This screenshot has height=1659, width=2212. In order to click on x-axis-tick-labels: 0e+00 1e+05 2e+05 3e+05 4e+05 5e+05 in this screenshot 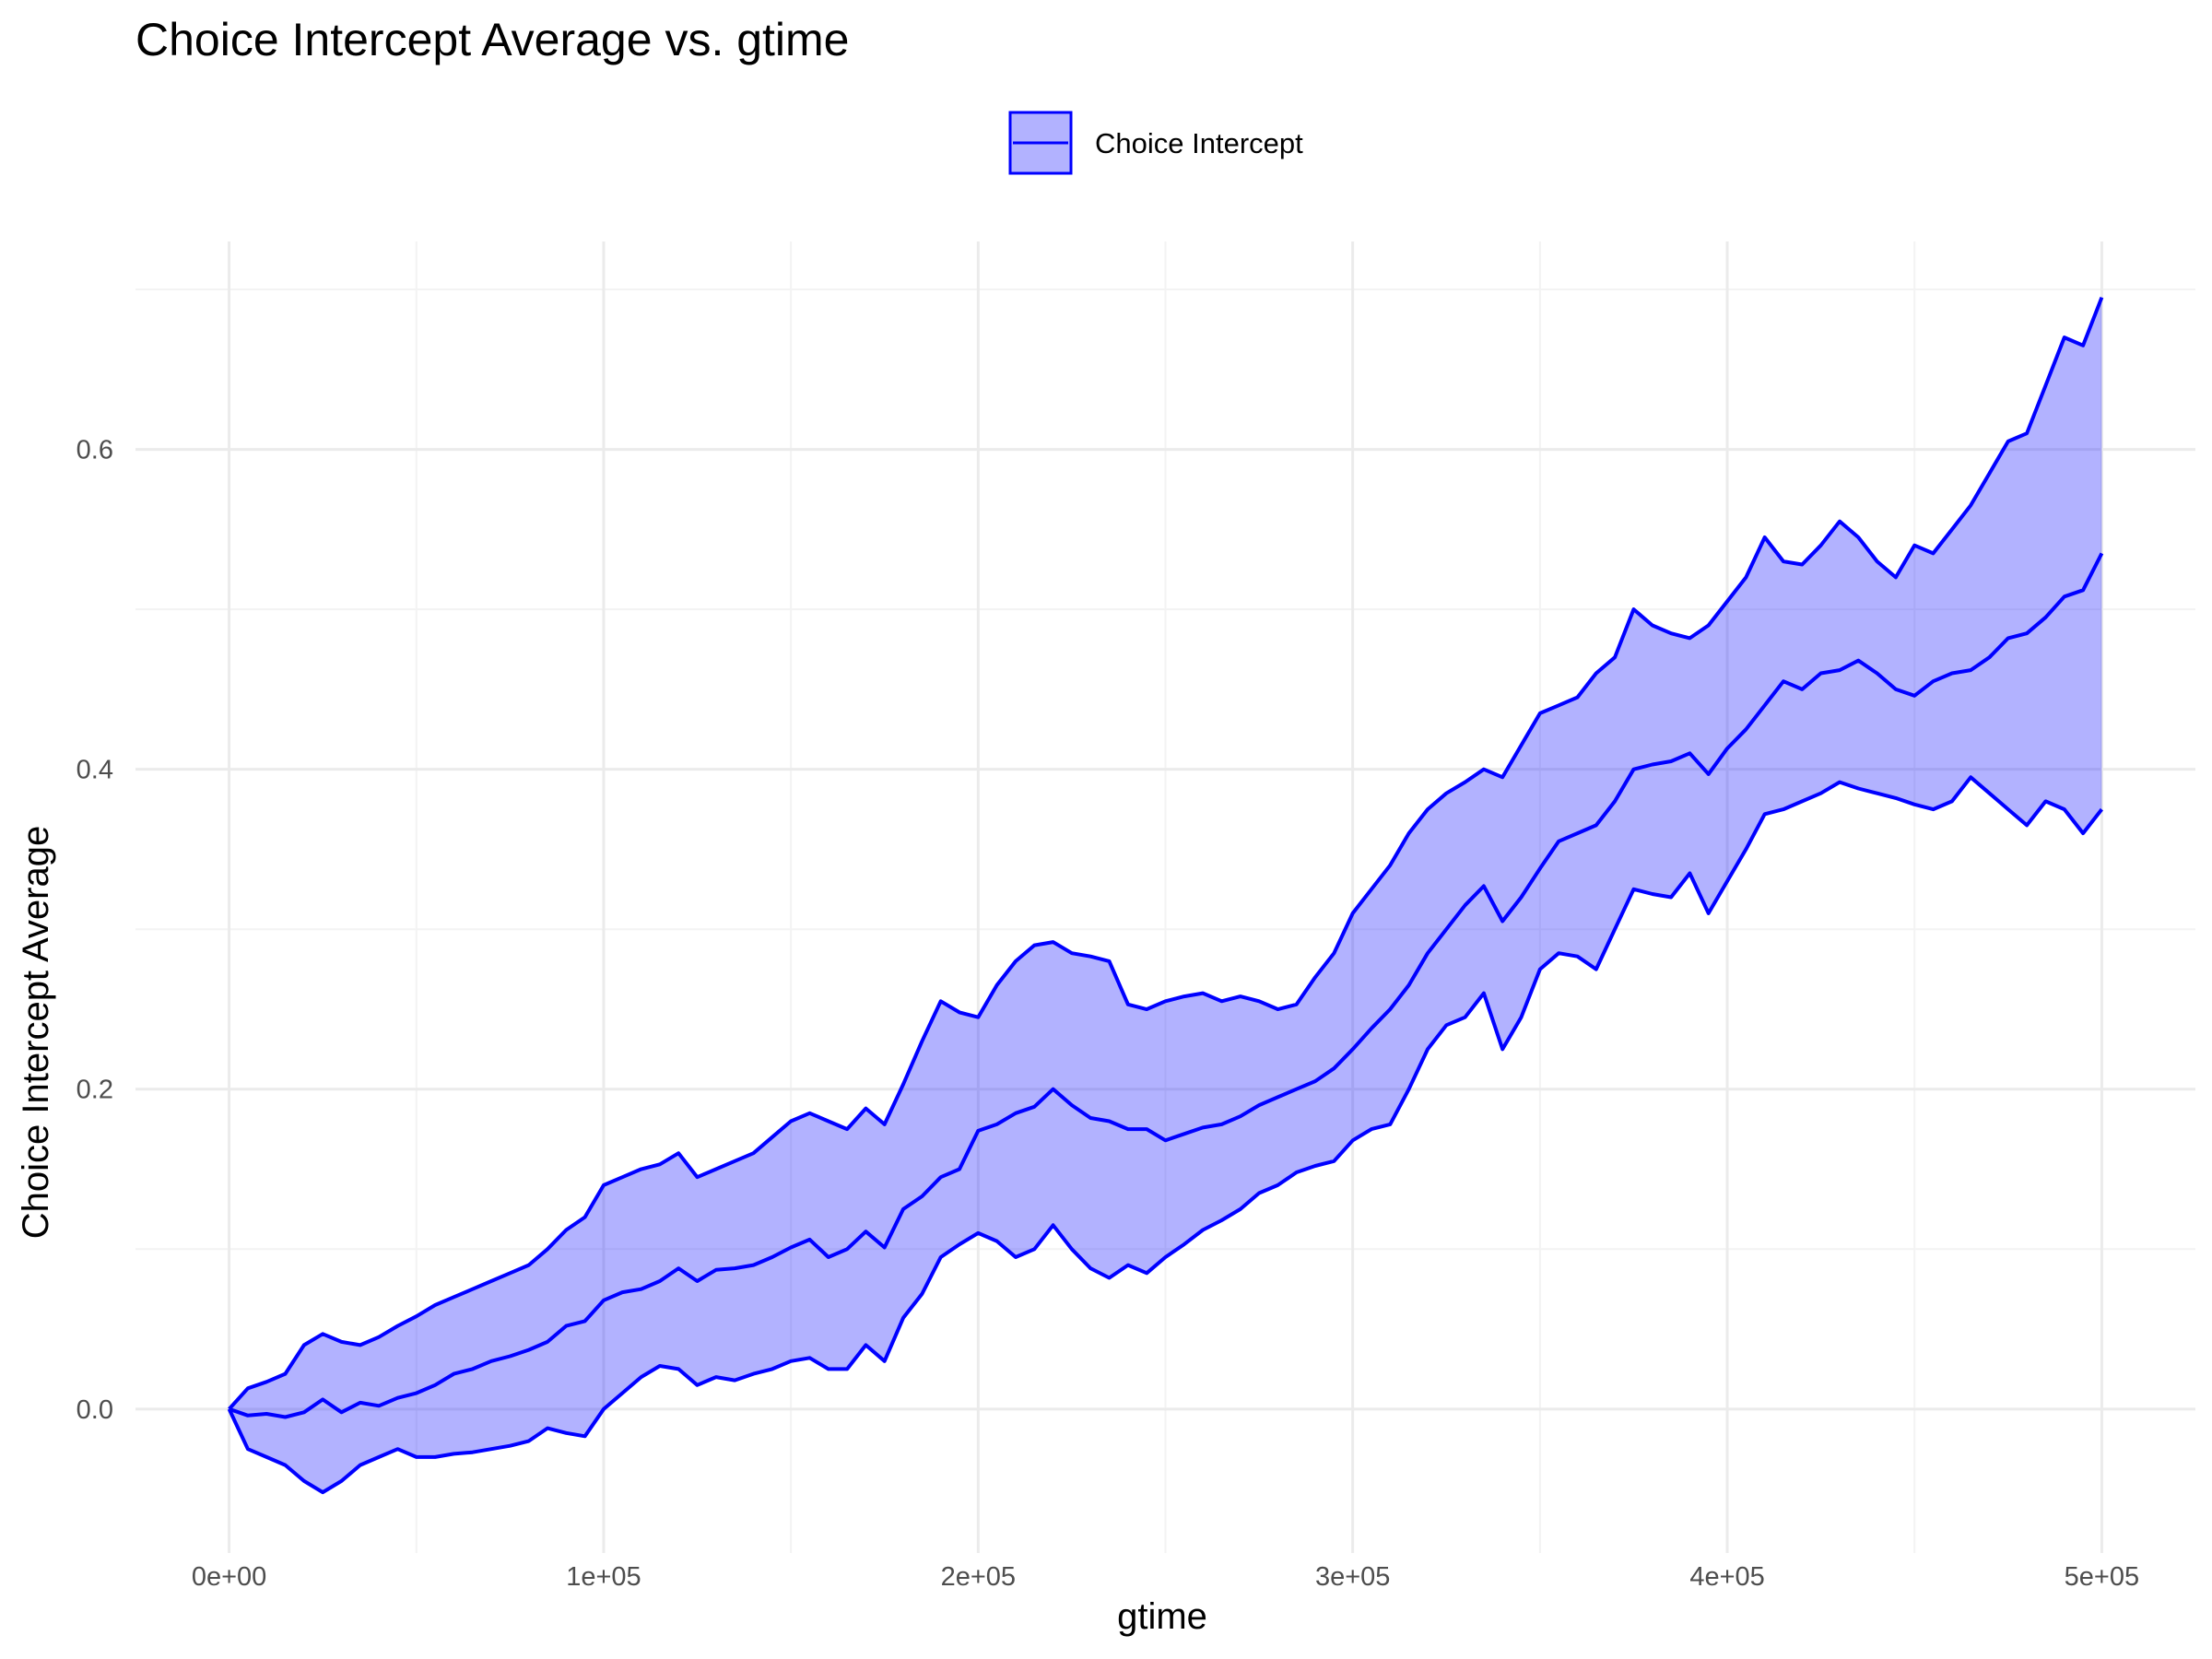, I will do `click(1165, 1577)`.